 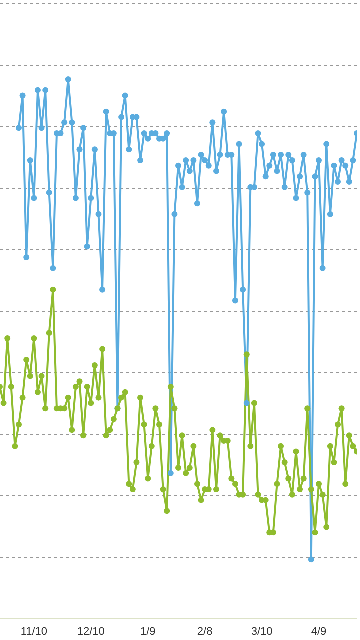 What do you see at coordinates (262, 632) in the screenshot?
I see `x-tick-label: 3/10` at bounding box center [262, 632].